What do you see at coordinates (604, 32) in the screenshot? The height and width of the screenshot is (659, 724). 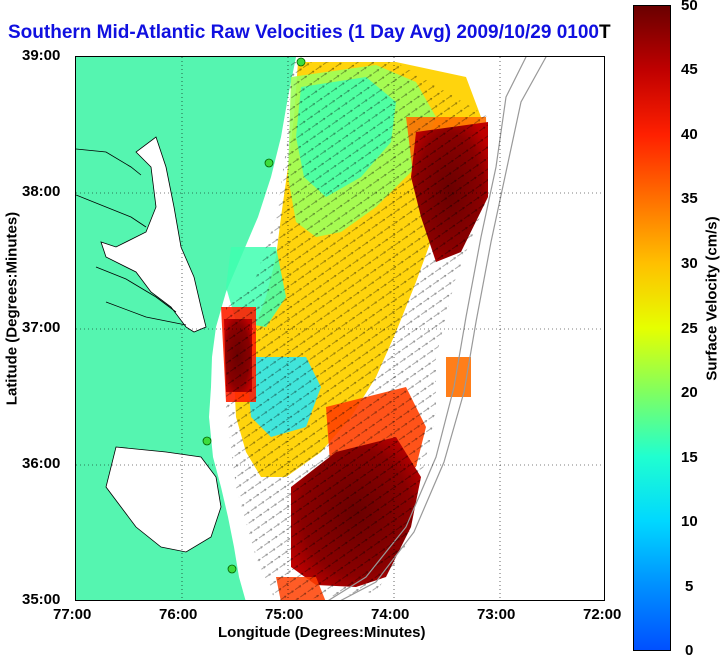 I see `map-title-tail: T` at bounding box center [604, 32].